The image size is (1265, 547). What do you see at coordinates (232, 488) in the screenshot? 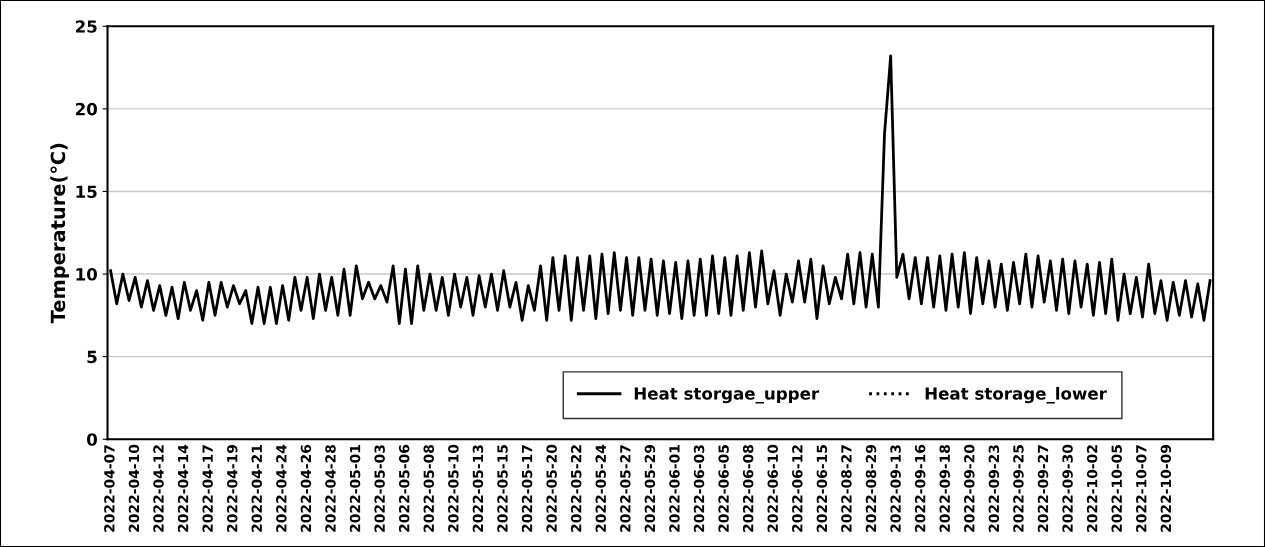
I see `x-tick-label: 2022-04-19` at bounding box center [232, 488].